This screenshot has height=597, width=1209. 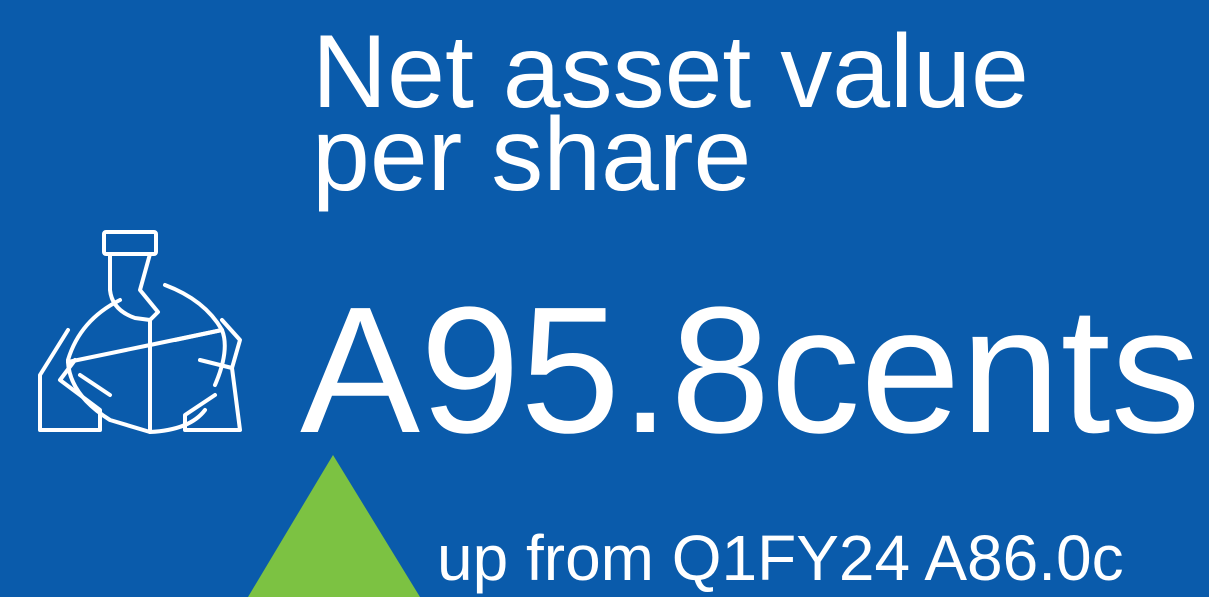 What do you see at coordinates (531, 155) in the screenshot?
I see `title-line: per share` at bounding box center [531, 155].